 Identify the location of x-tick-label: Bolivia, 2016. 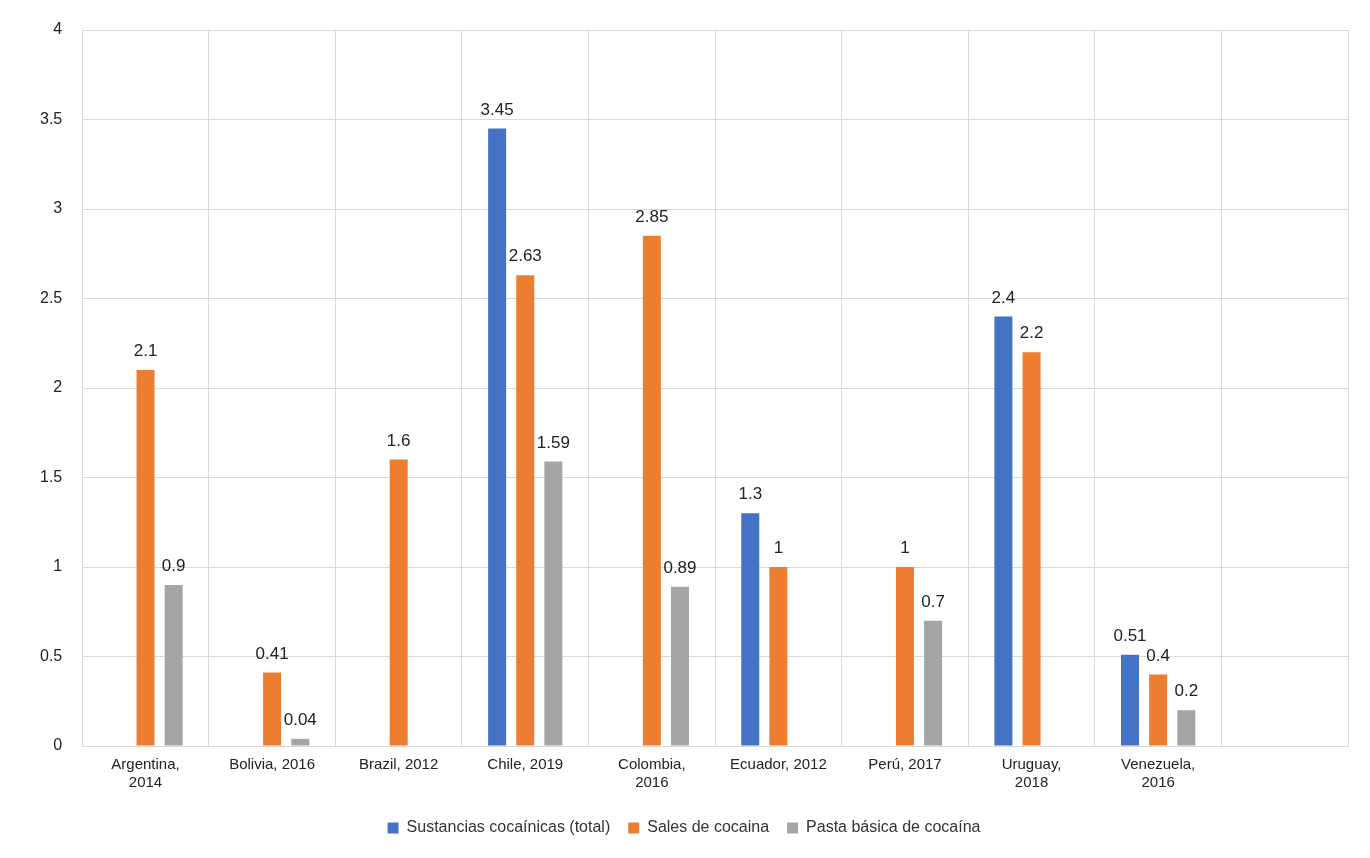
(272, 764).